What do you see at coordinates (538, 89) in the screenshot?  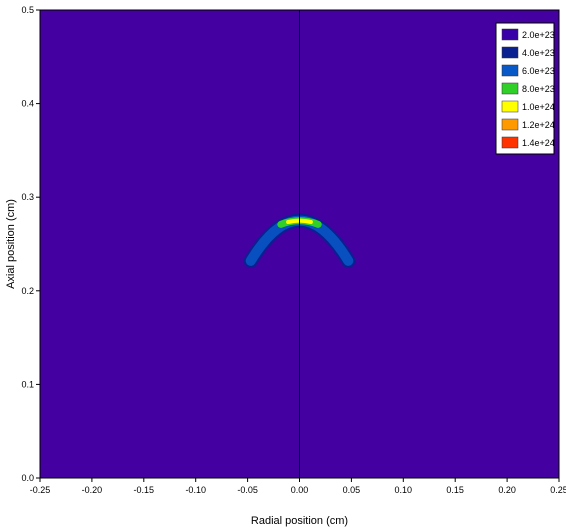 I see `legend-label: 8.0e+23` at bounding box center [538, 89].